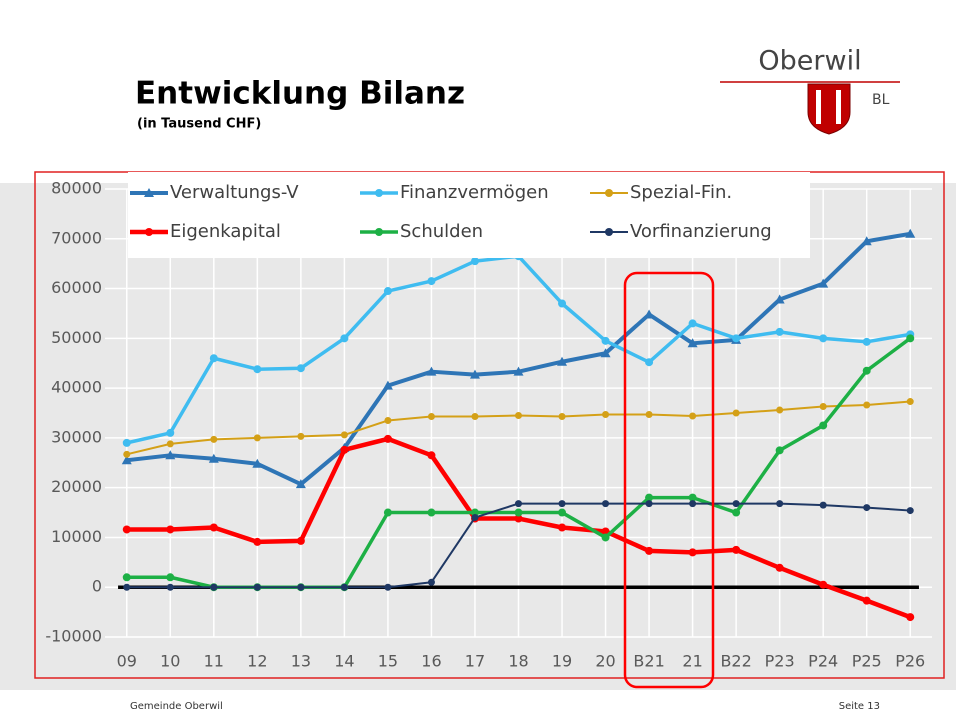 Image resolution: width=956 pixels, height=724 pixels. I want to click on x-tick-label: 18, so click(518, 661).